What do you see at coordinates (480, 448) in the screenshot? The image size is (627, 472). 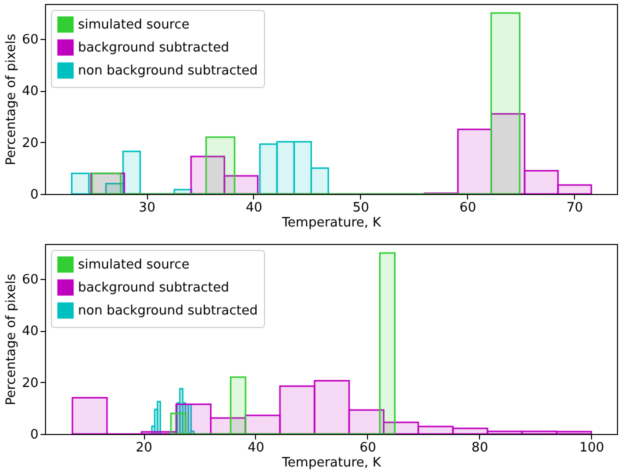 I see `x-tick-label: 80` at bounding box center [480, 448].